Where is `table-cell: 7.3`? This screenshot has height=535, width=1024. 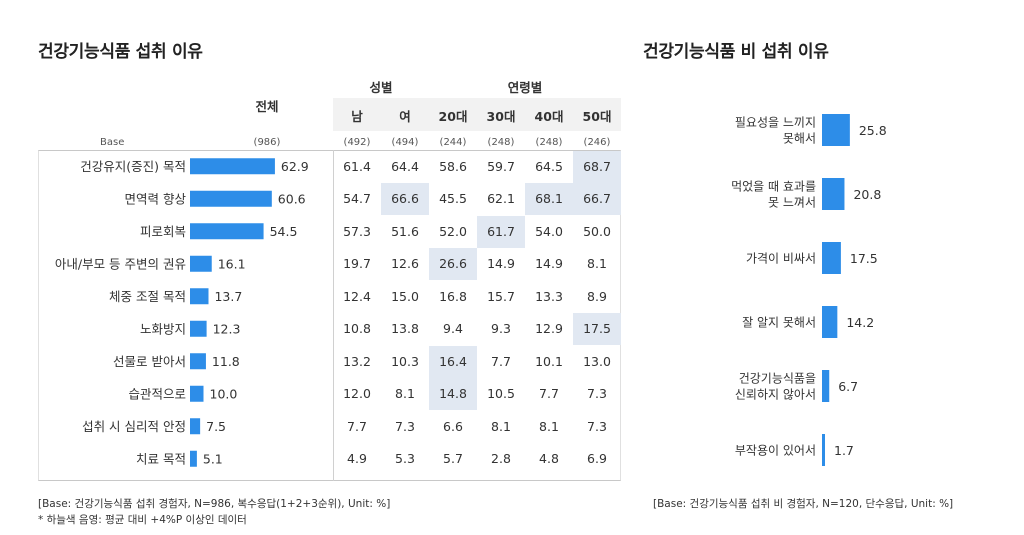 table-cell: 7.3 is located at coordinates (405, 426).